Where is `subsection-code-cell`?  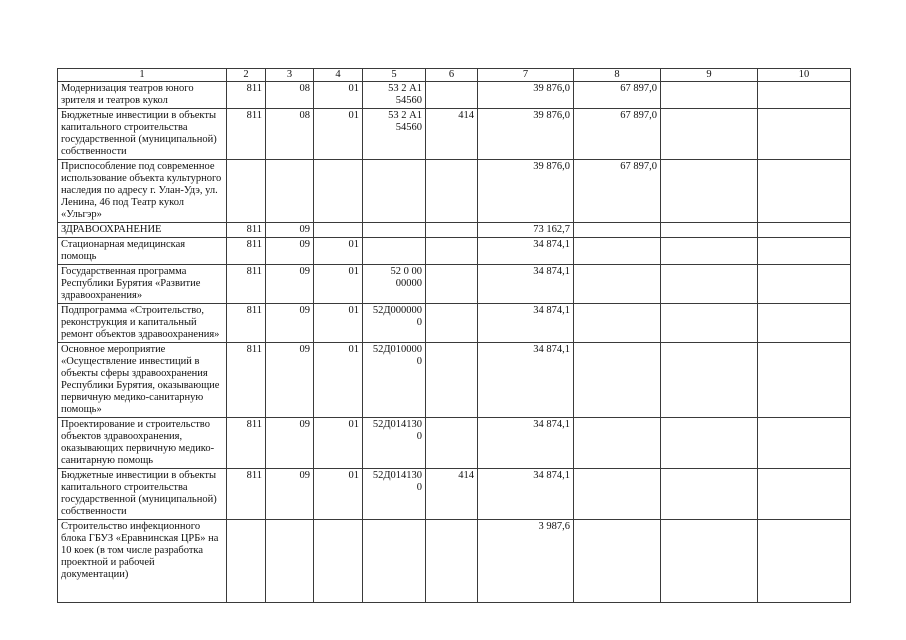
subsection-code-cell is located at coordinates (338, 561).